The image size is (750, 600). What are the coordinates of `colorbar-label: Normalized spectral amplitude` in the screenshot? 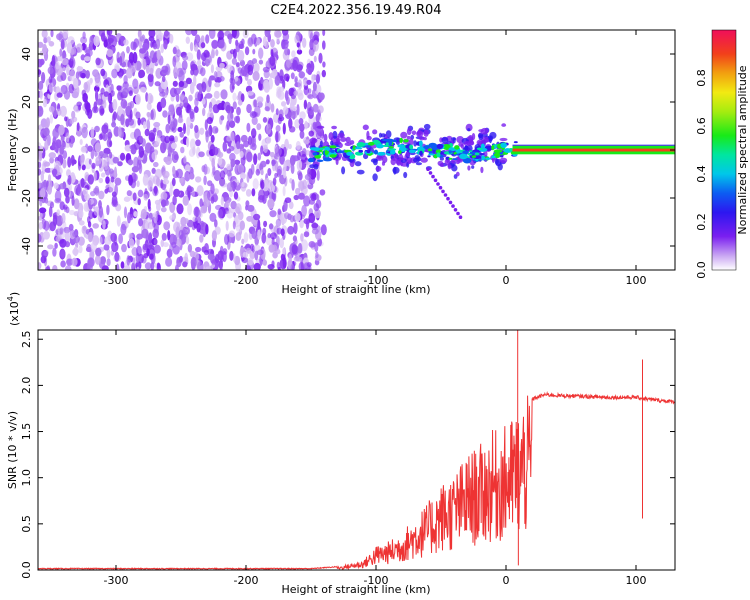 It's located at (742, 149).